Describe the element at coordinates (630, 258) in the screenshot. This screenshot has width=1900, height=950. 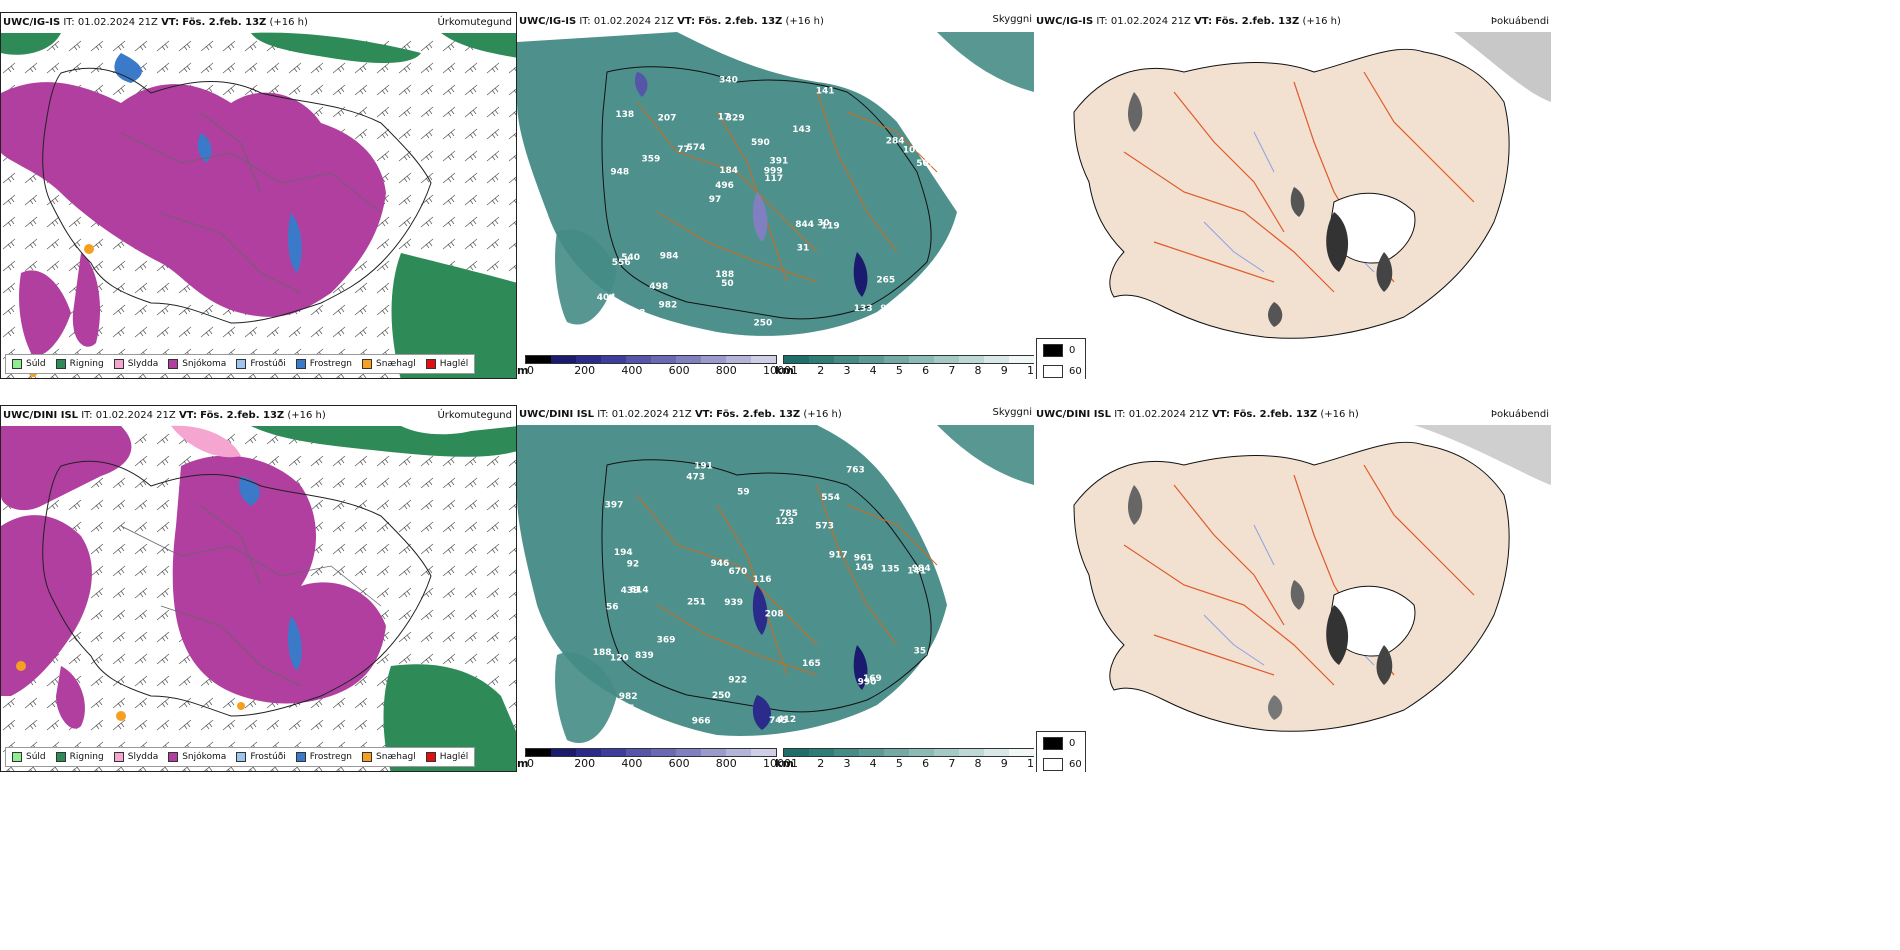
I see `peak-label: 540` at that location.